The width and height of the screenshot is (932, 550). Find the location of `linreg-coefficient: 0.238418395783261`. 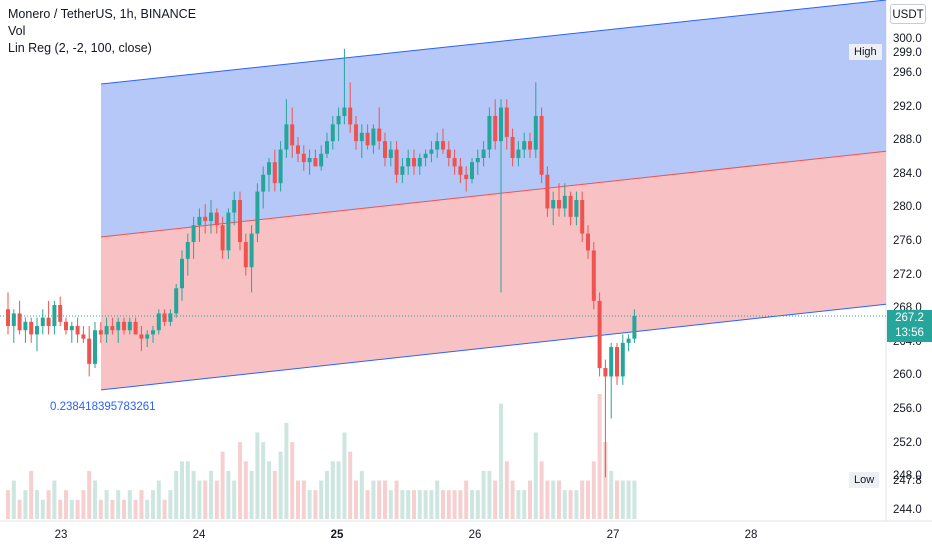

linreg-coefficient: 0.238418395783261 is located at coordinates (103, 407).